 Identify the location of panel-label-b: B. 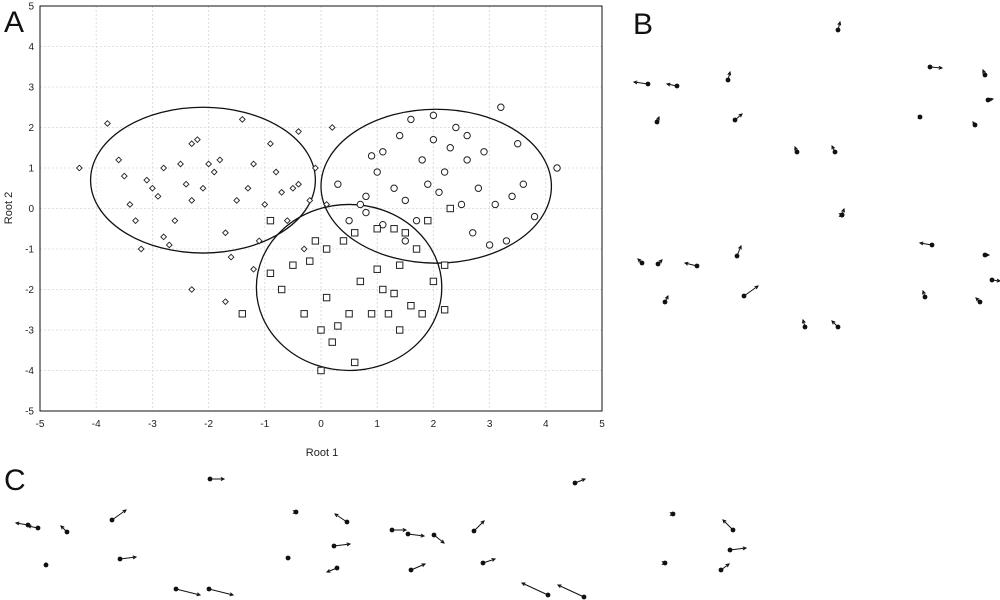
(643, 24).